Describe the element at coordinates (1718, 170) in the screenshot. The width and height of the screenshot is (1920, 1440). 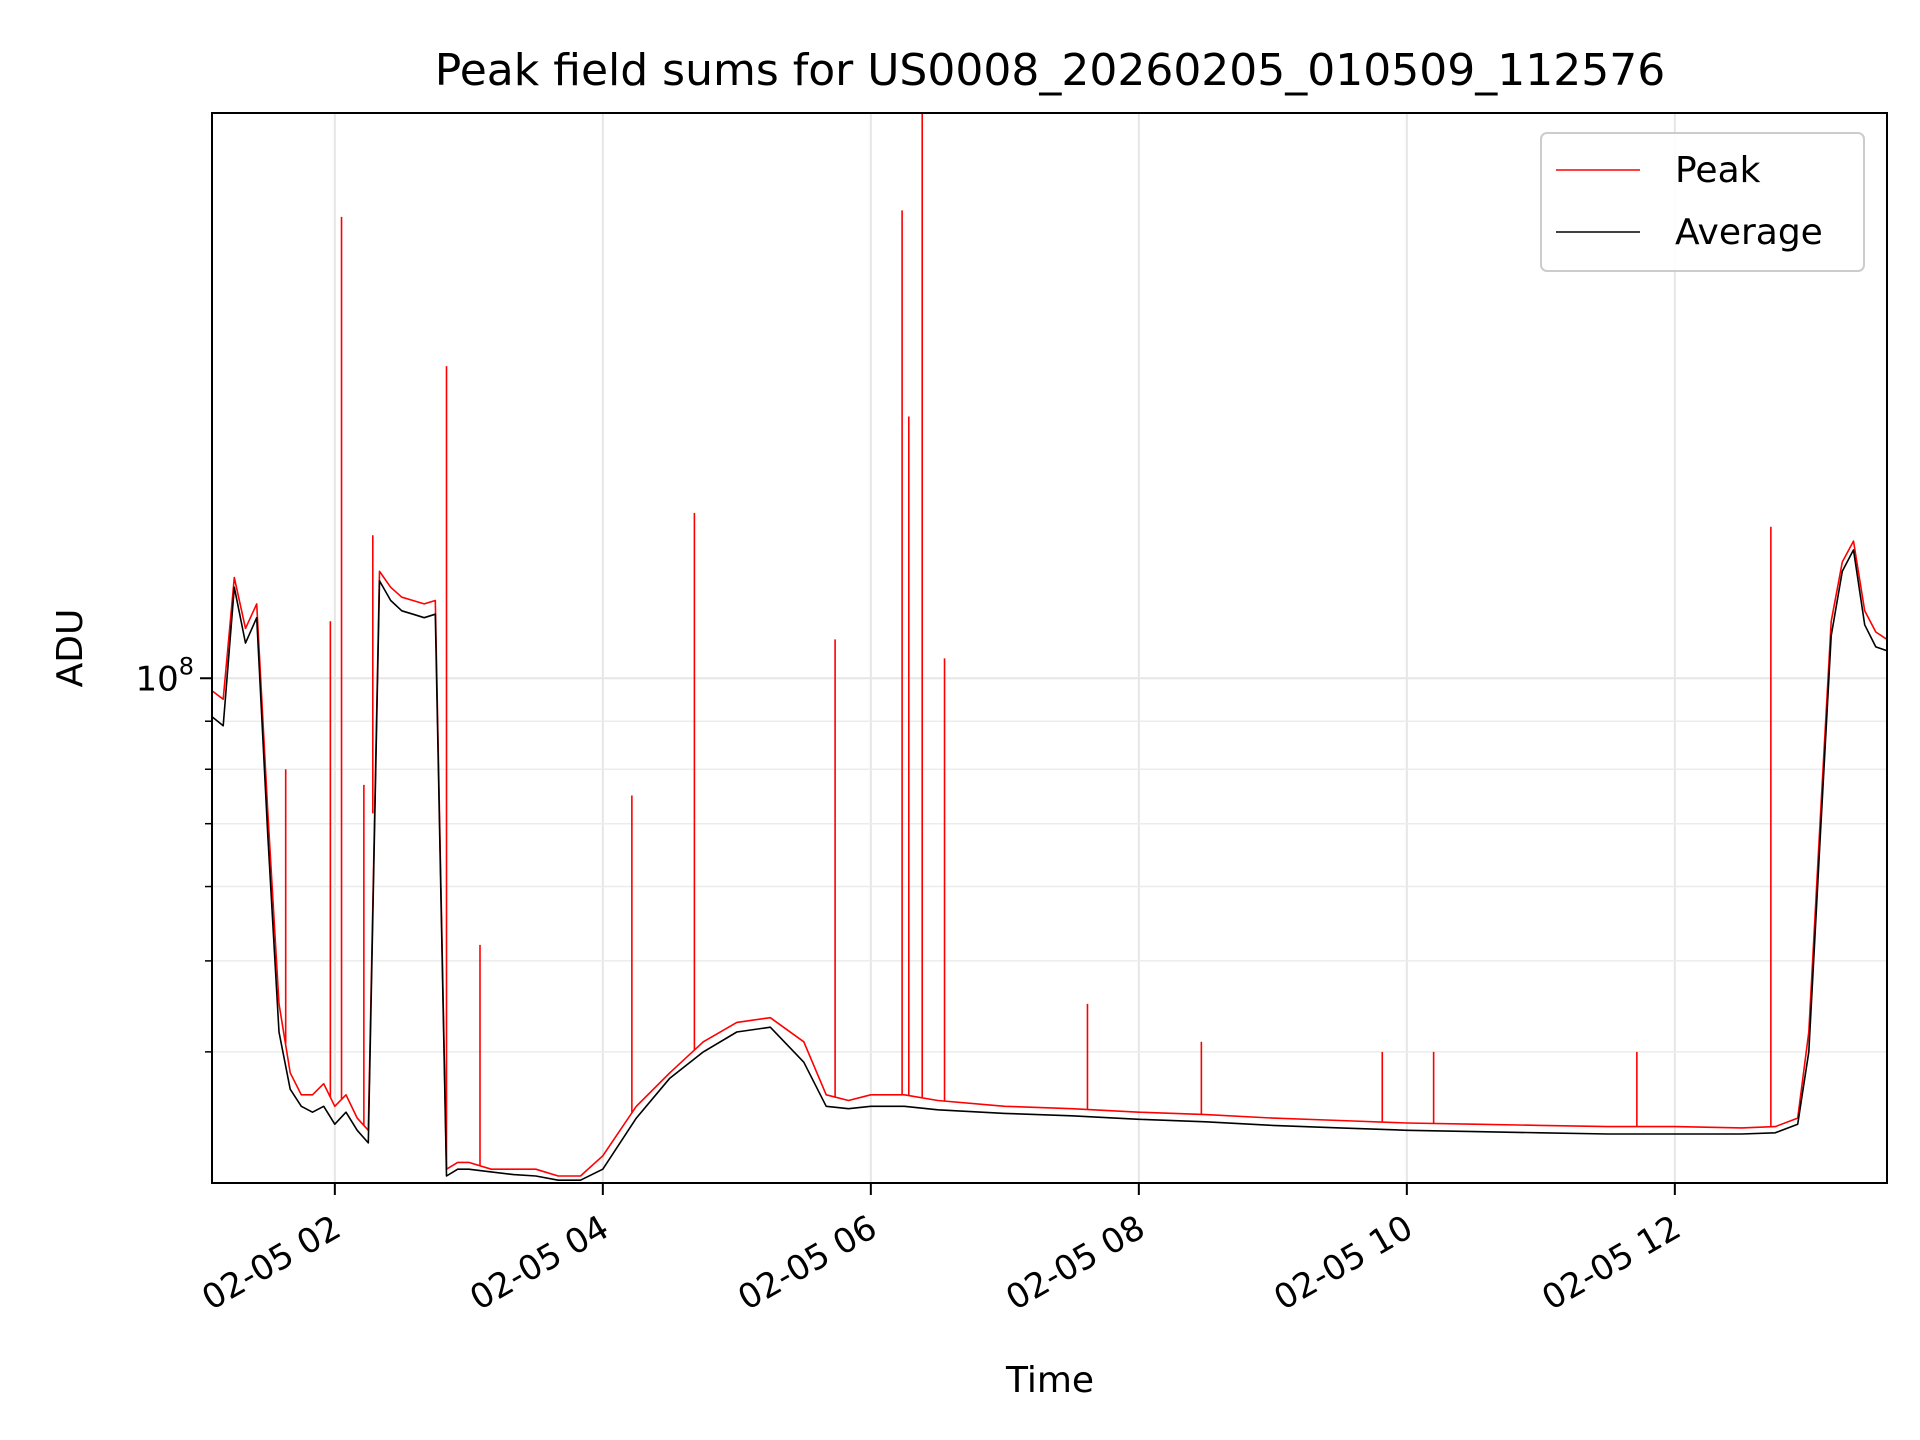
I see `legend-peak-label: Peak` at that location.